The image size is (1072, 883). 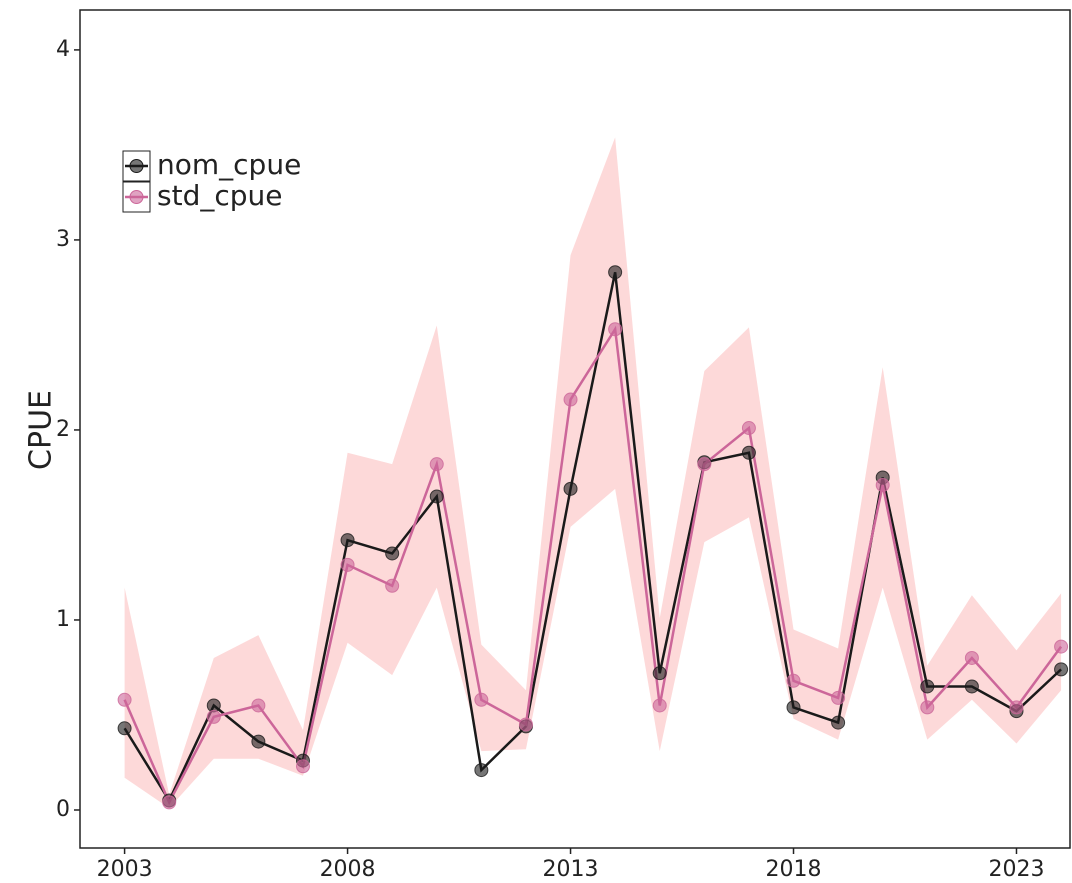 I want to click on x-tick-label: 2018, so click(x=794, y=869).